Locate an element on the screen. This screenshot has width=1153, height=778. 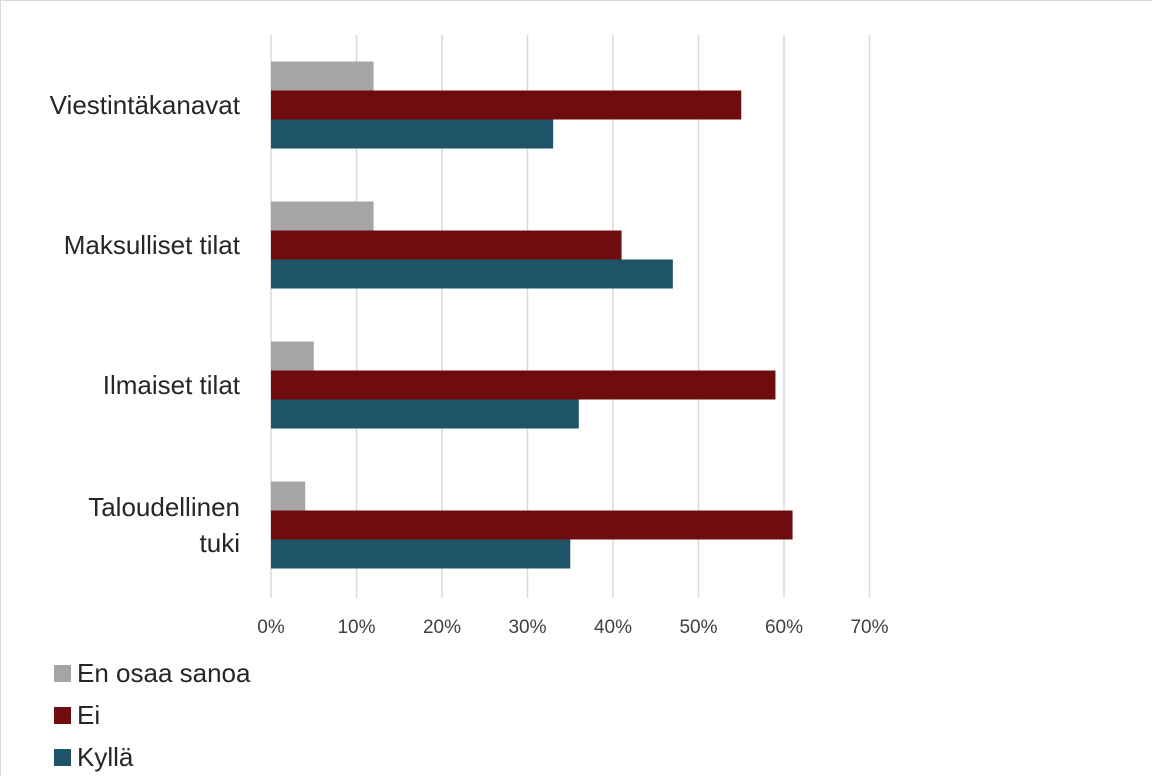
legend: En osaa sanoa Ei Kyllä is located at coordinates (152, 715).